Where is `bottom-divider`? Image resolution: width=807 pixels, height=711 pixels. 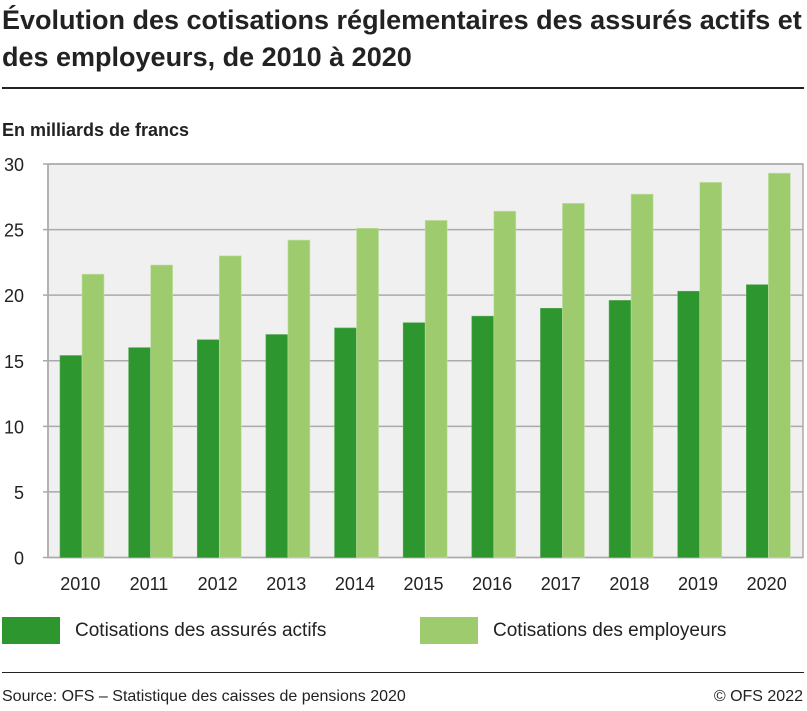
bottom-divider is located at coordinates (403, 672).